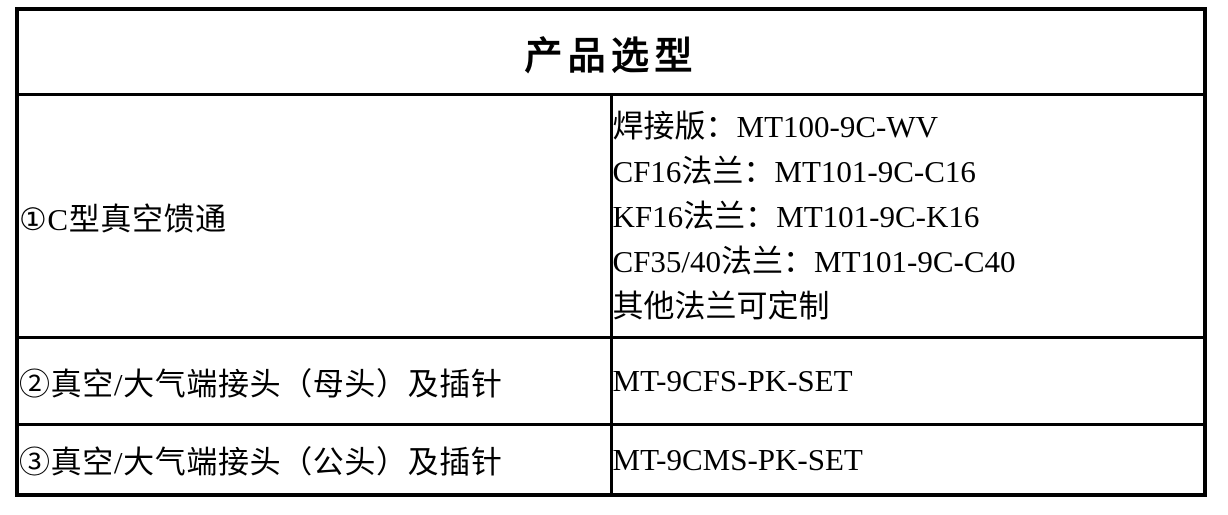 Image resolution: width=1228 pixels, height=515 pixels. What do you see at coordinates (737, 459) in the screenshot?
I see `model-line: MT-9CMS-PK-SET` at bounding box center [737, 459].